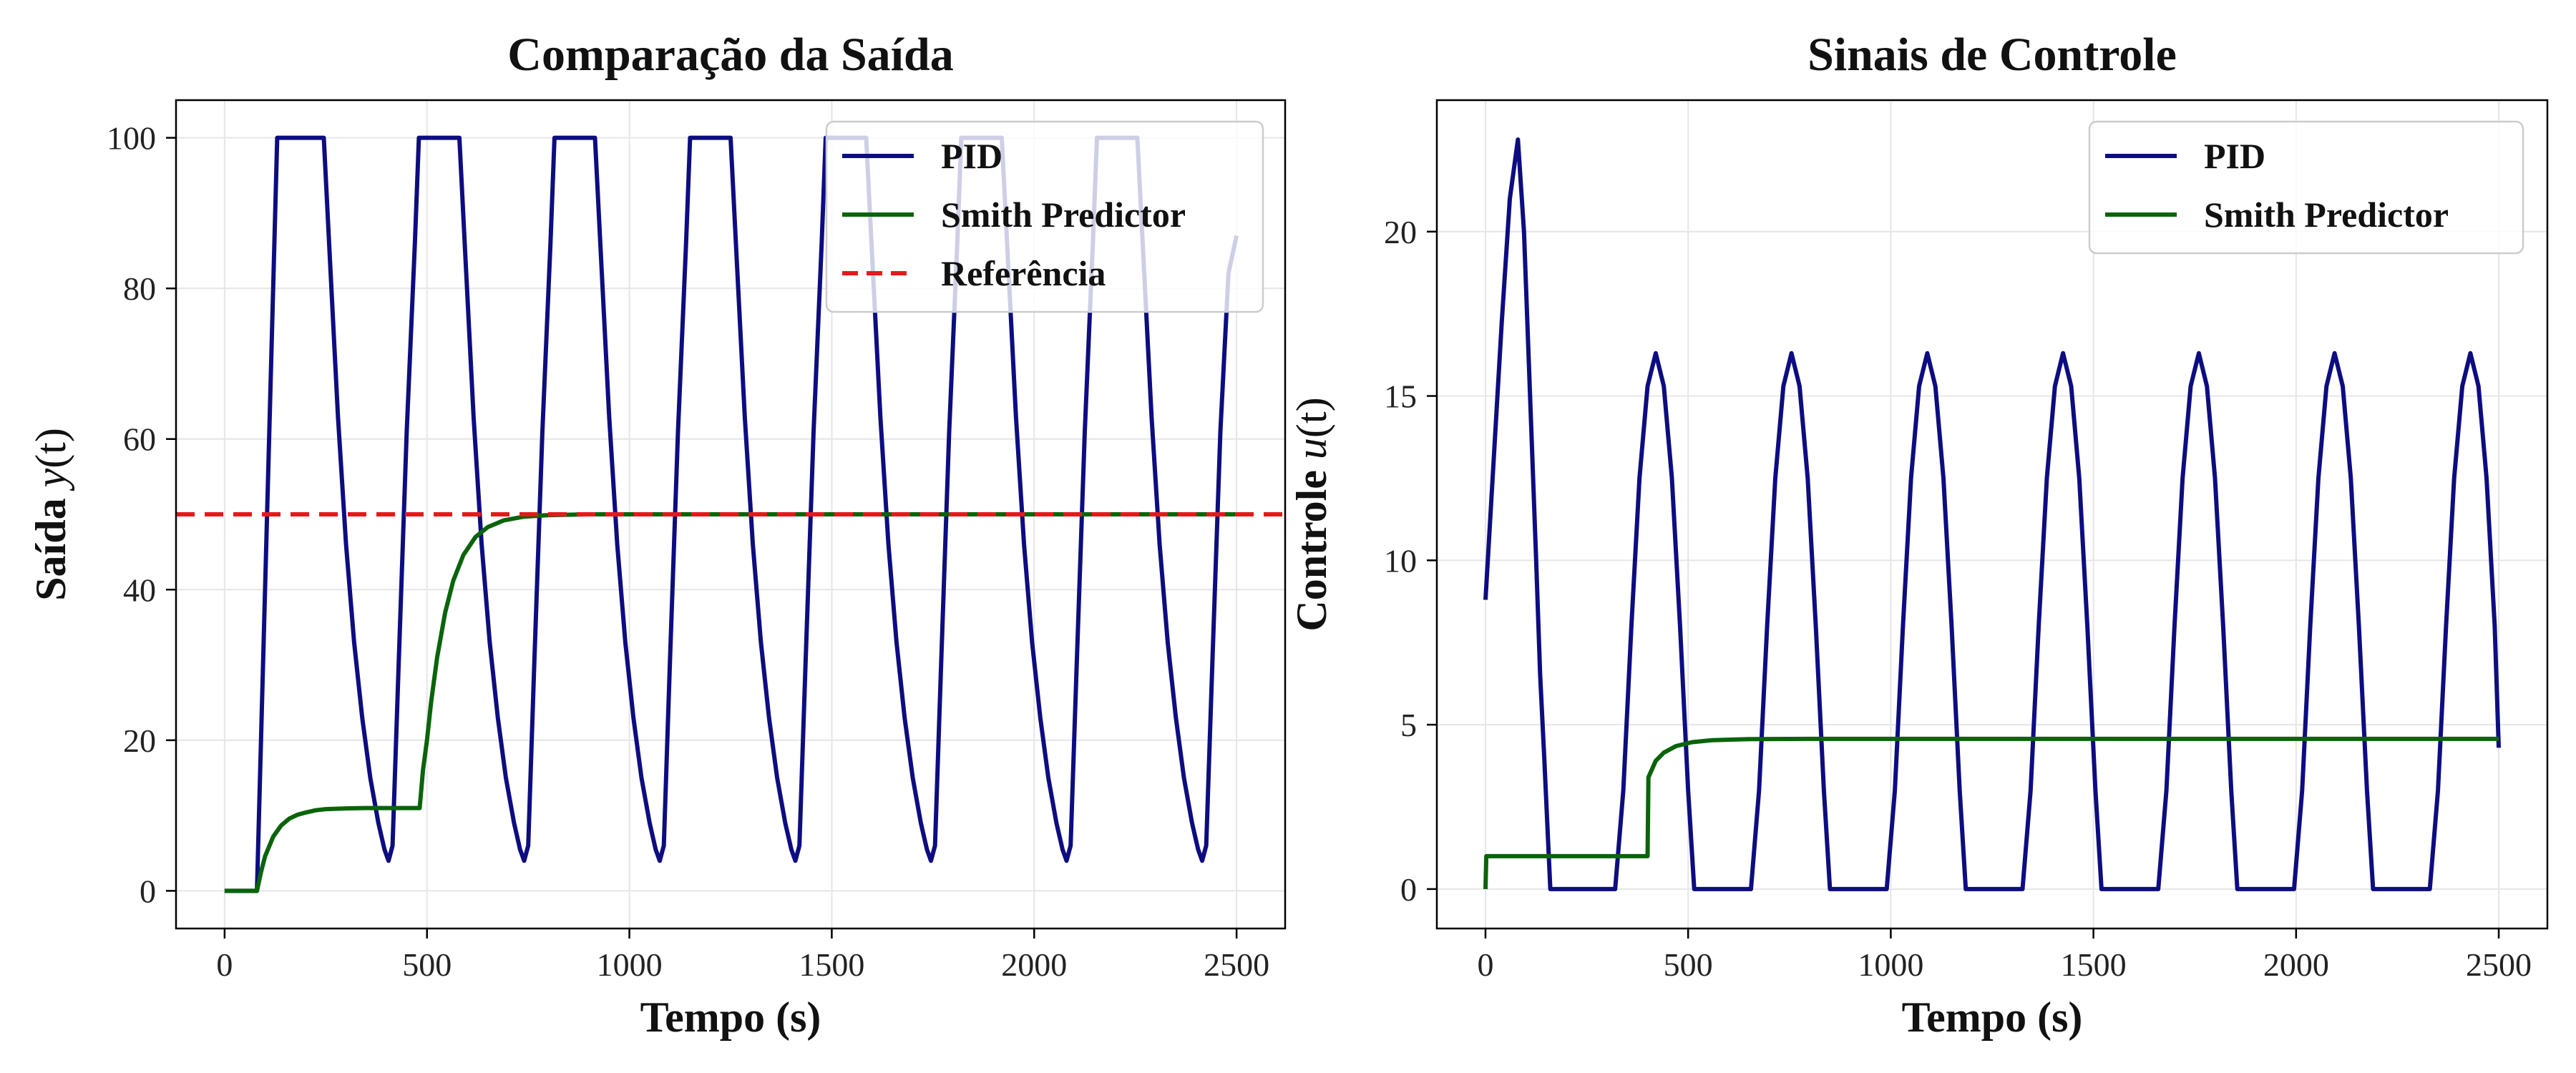  I want to click on y-tick-label-2: 10, so click(1400, 560).